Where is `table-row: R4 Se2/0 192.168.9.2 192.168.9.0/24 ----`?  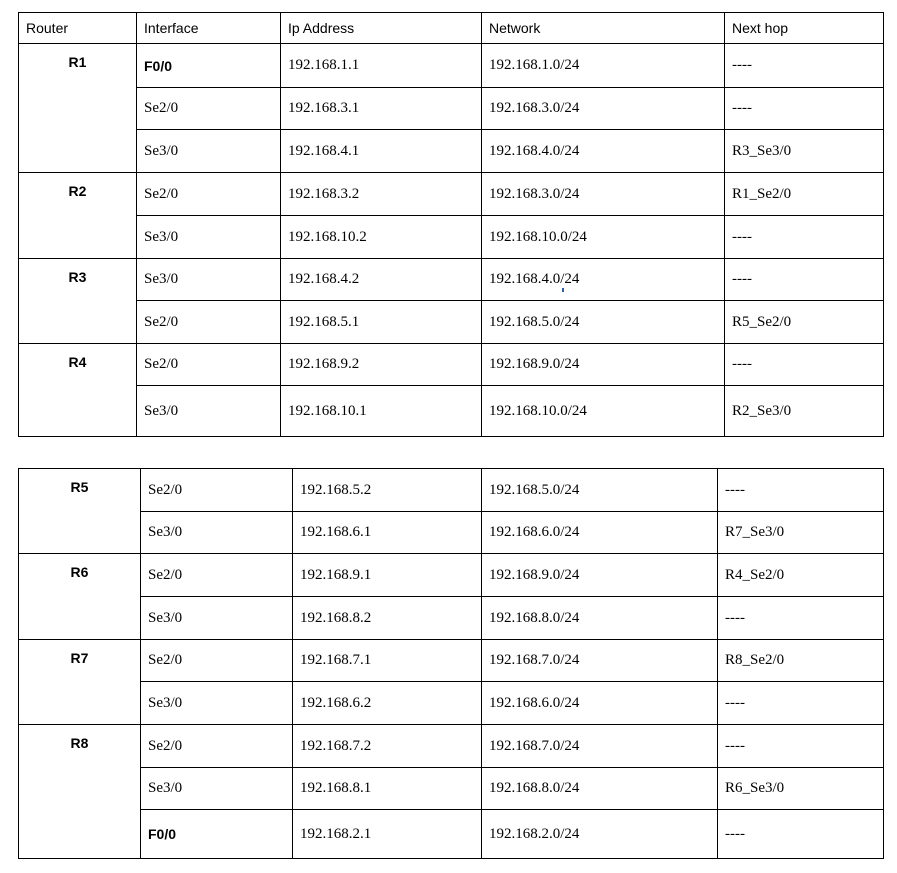 table-row: R4 Se2/0 192.168.9.2 192.168.9.0/24 ---- is located at coordinates (451, 390).